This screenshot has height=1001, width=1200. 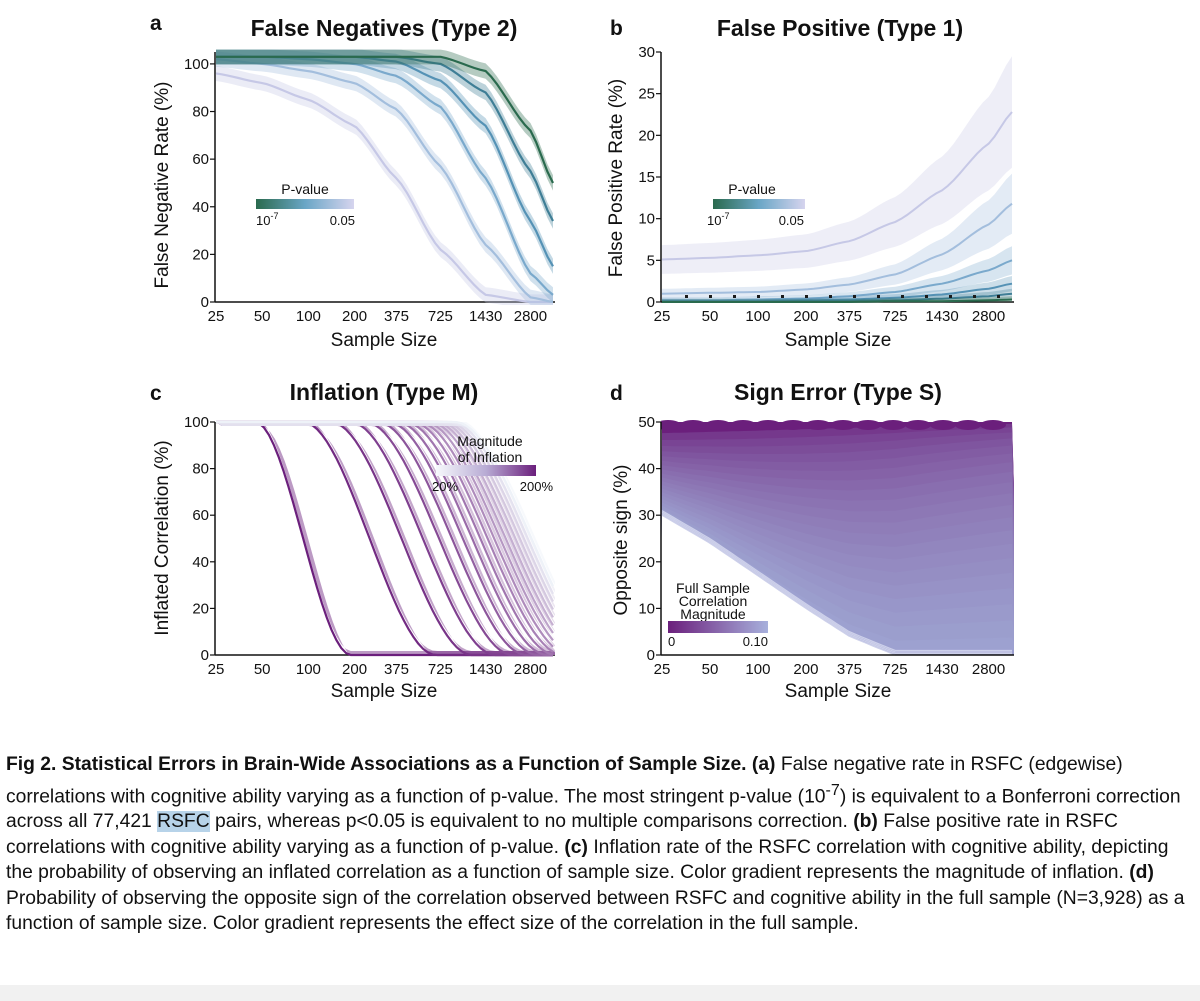 What do you see at coordinates (840, 28) in the screenshot?
I see `panel-b-title: False Positive (Type 1)` at bounding box center [840, 28].